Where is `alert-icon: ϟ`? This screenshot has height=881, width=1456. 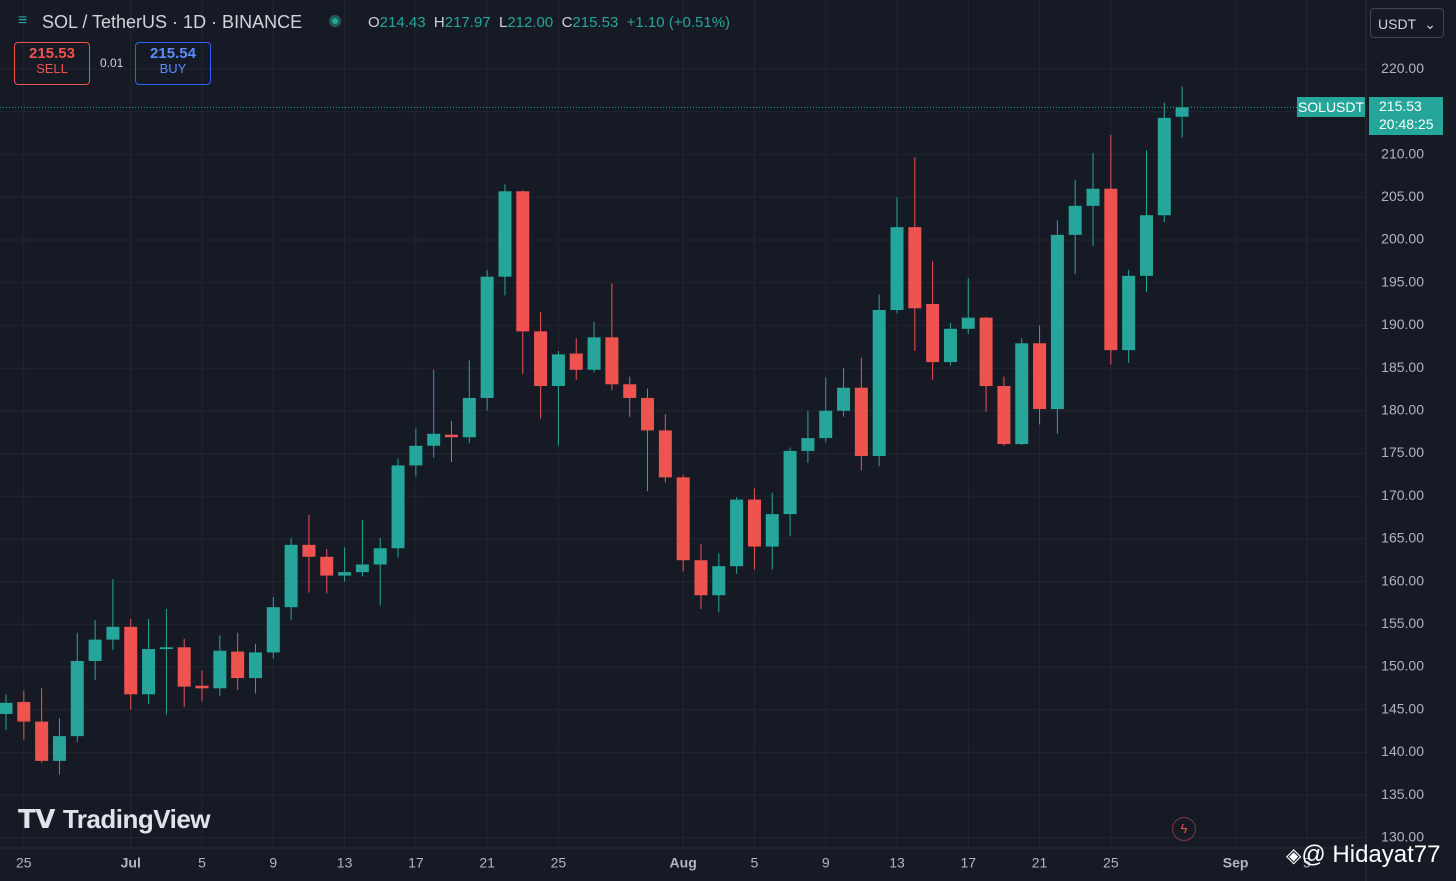
alert-icon: ϟ is located at coordinates (1184, 829).